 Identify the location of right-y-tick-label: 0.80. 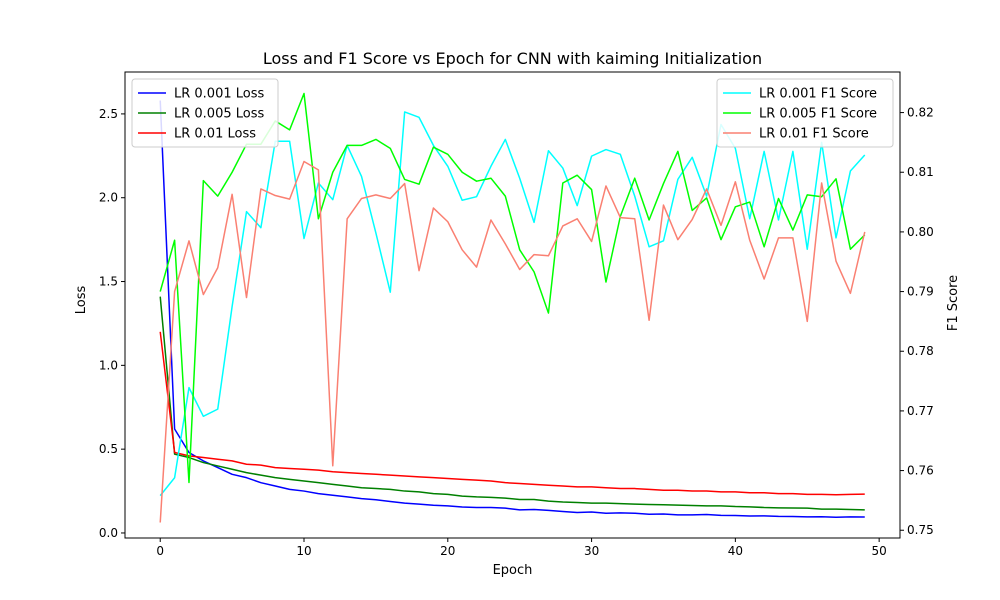
(920, 232).